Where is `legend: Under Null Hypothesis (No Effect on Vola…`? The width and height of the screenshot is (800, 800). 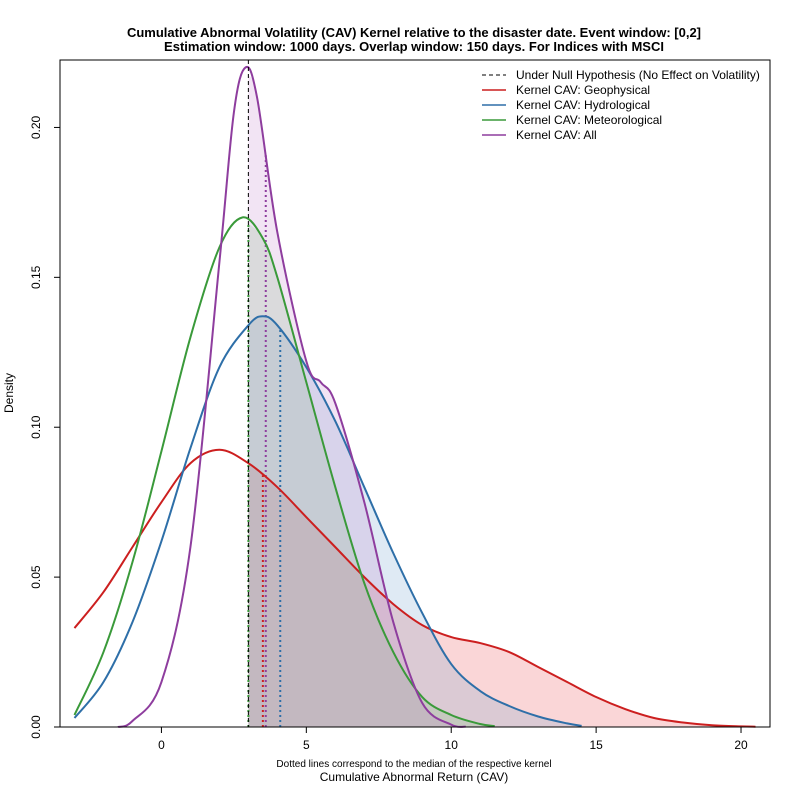 legend: Under Null Hypothesis (No Effect on Vola… is located at coordinates (621, 105).